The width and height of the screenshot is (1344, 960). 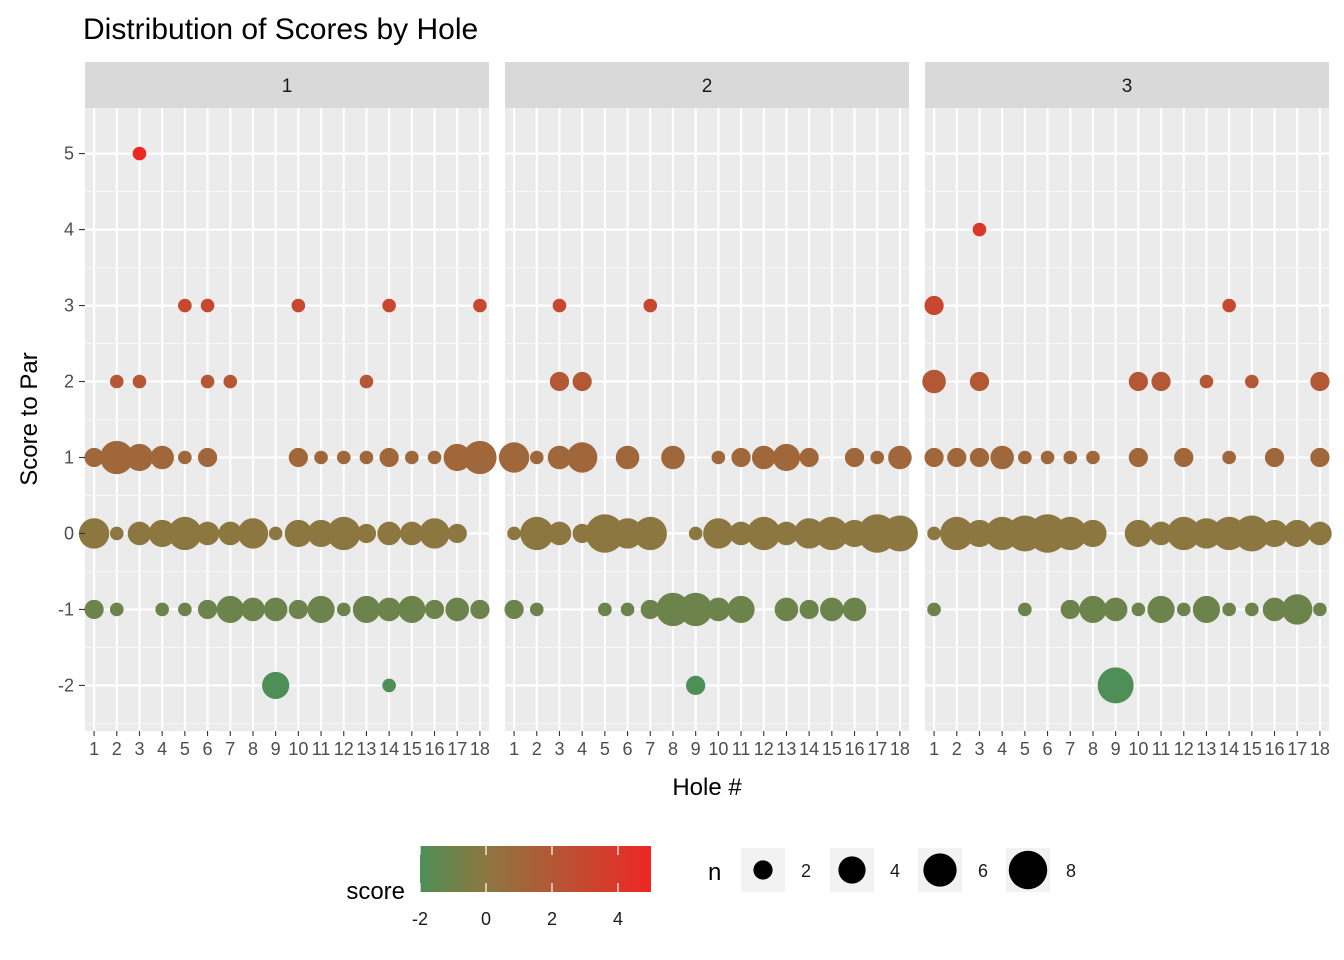 I want to click on x-tick-label: 16, so click(x=1275, y=749).